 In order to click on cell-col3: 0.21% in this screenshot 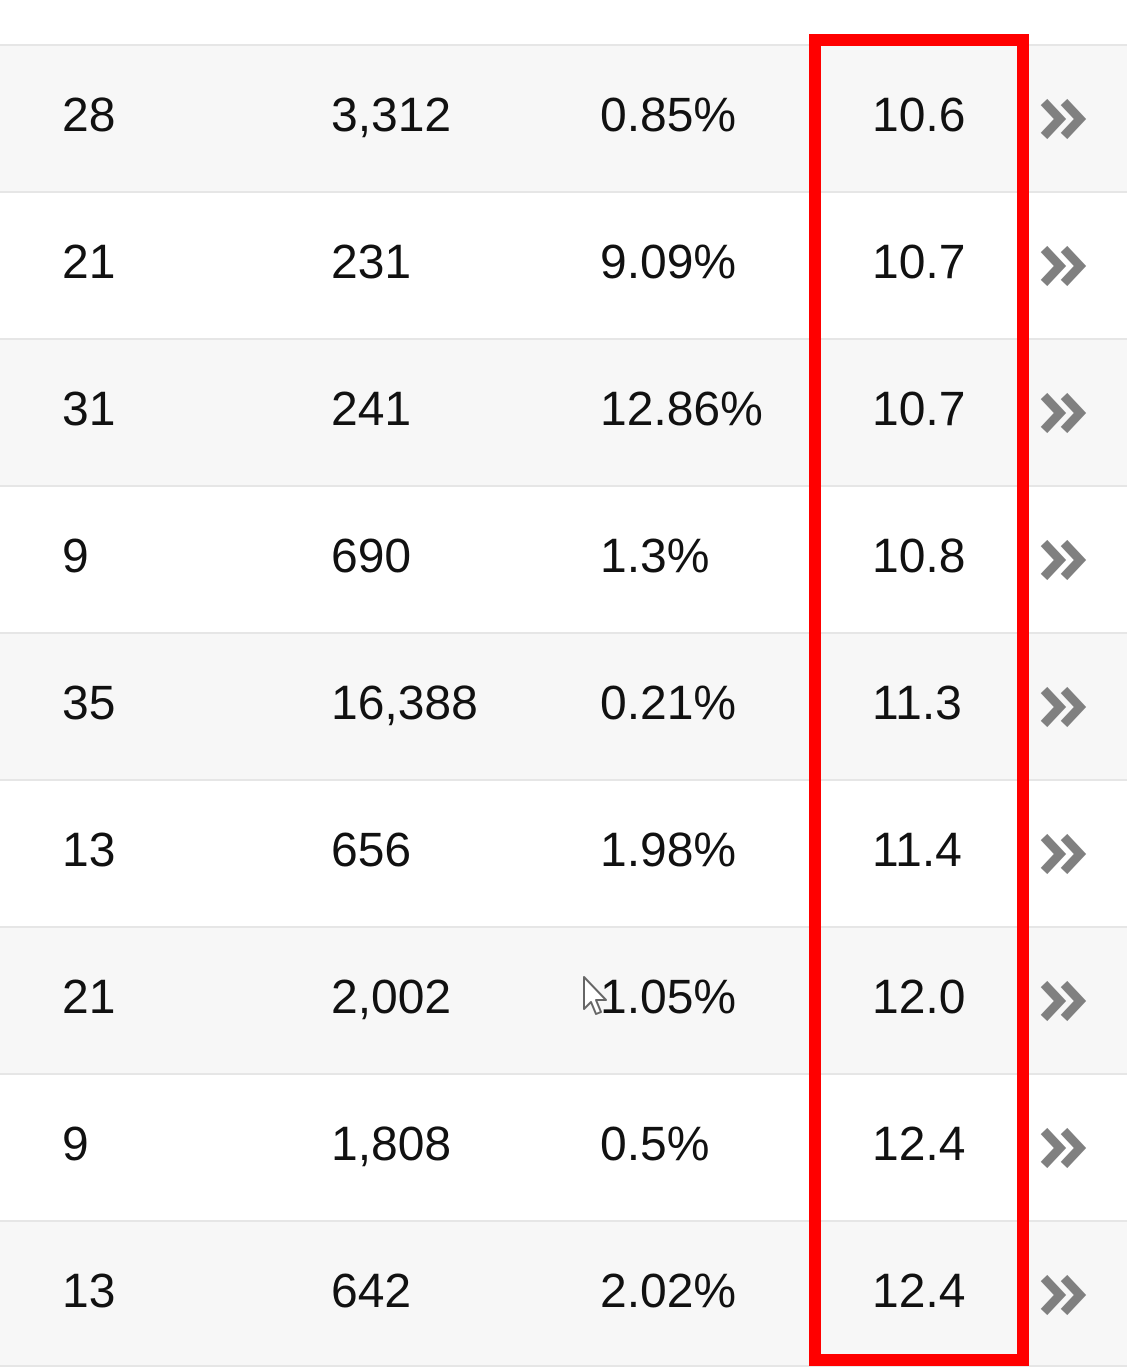, I will do `click(668, 703)`.